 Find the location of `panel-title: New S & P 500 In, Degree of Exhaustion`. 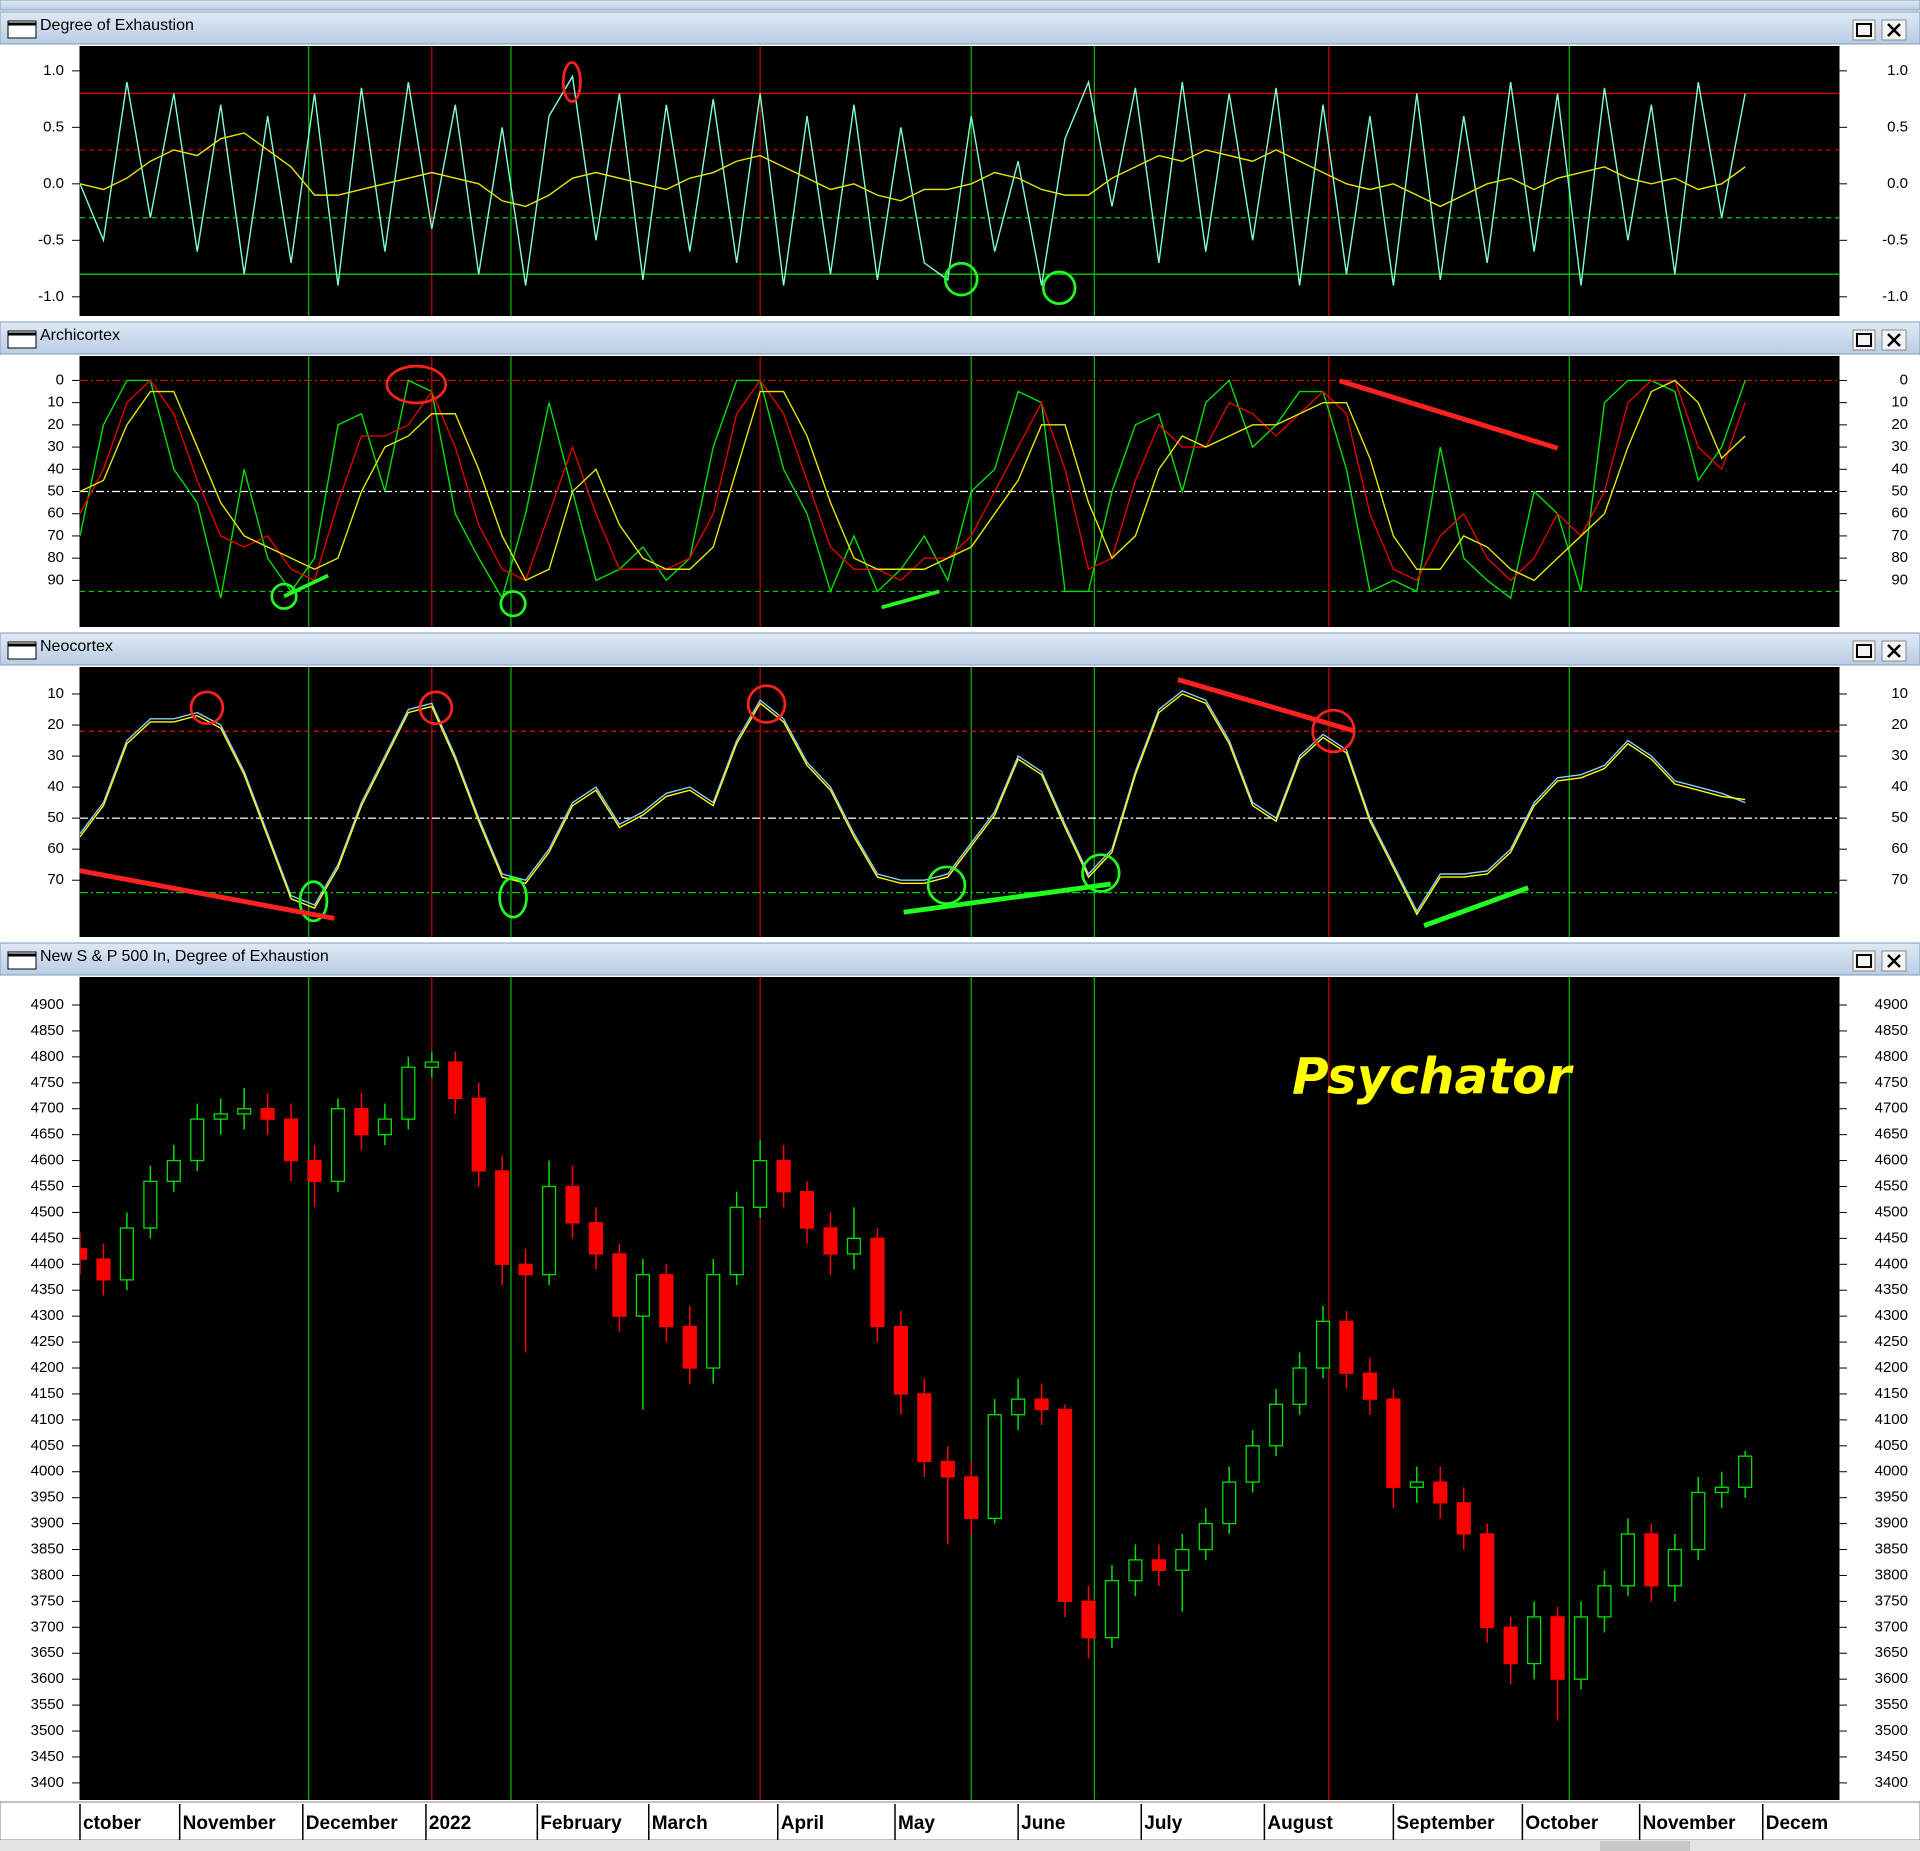

panel-title: New S & P 500 In, Degree of Exhaustion is located at coordinates (184, 956).